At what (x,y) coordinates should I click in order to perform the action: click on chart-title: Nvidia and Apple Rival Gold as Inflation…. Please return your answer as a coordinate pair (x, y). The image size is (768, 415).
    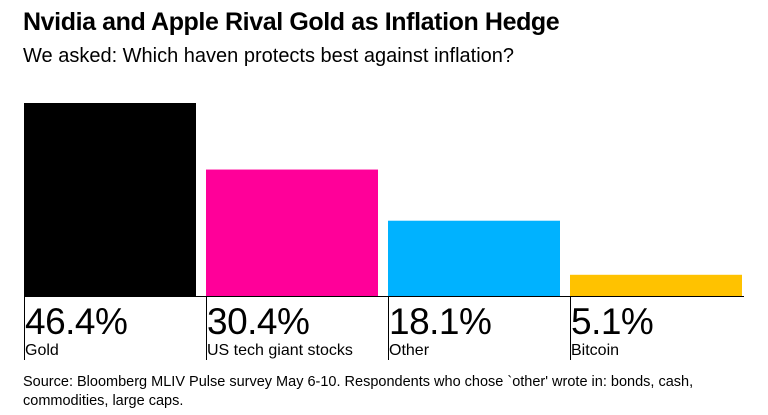
    Looking at the image, I should click on (291, 22).